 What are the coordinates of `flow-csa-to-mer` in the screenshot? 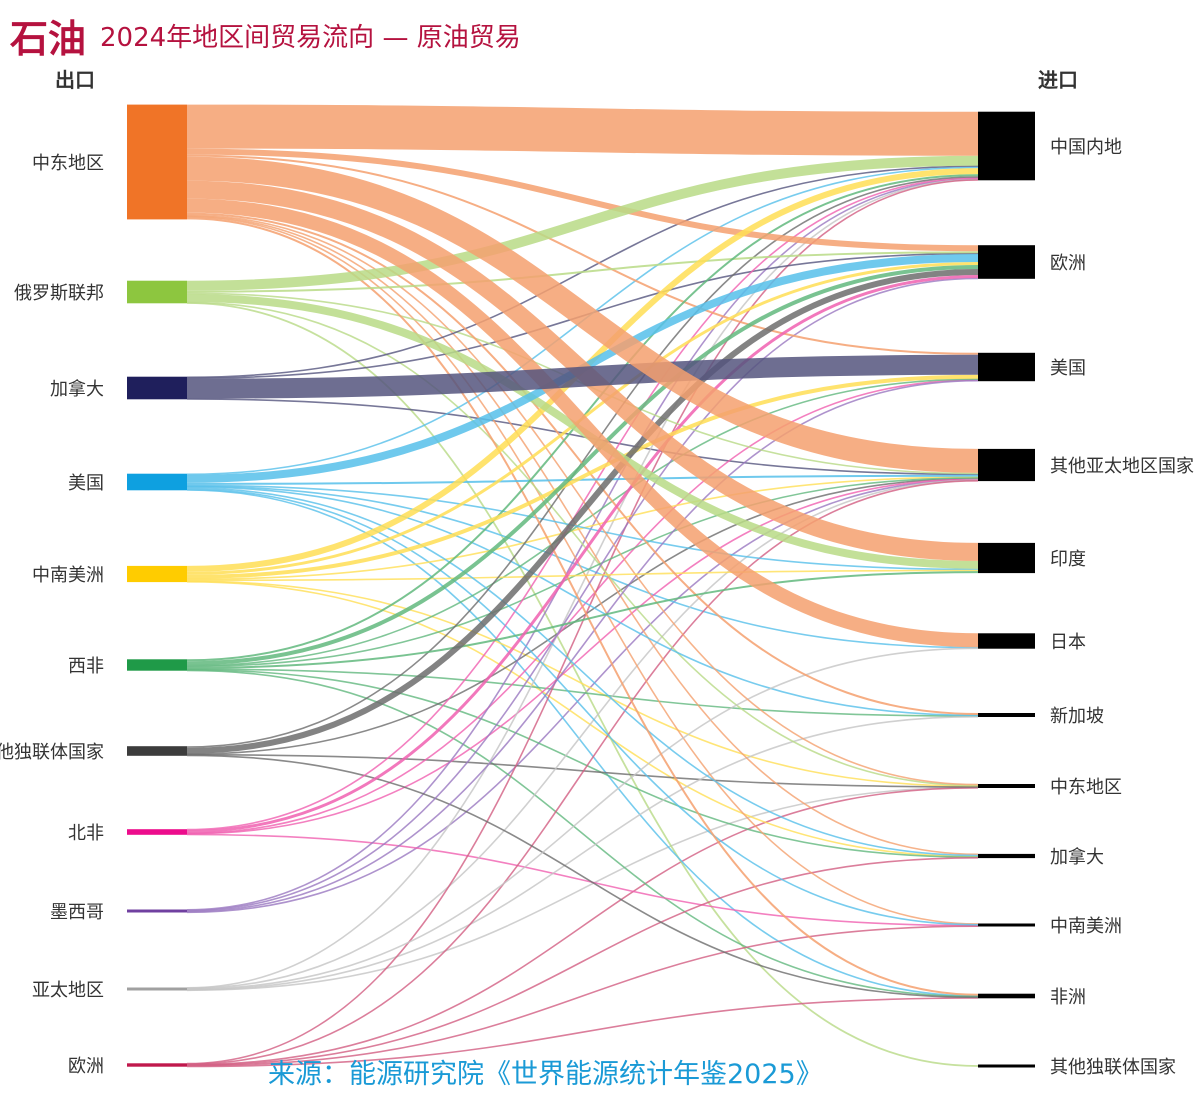 It's located at (582, 684).